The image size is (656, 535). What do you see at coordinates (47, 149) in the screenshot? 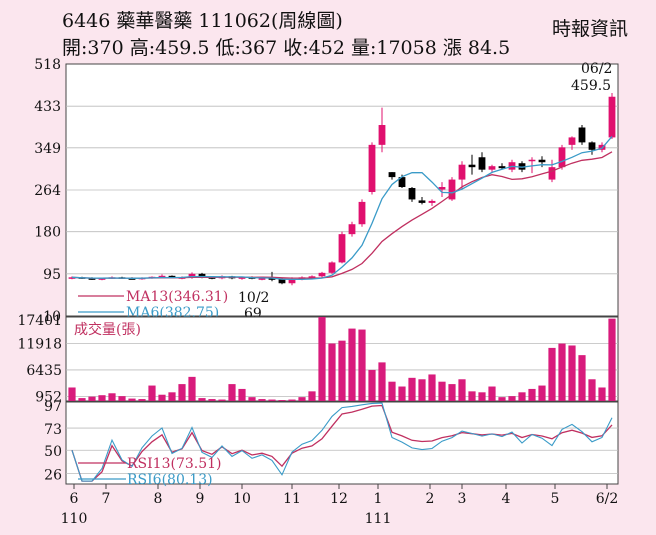
I see `price-y-tick: 349` at bounding box center [47, 149].